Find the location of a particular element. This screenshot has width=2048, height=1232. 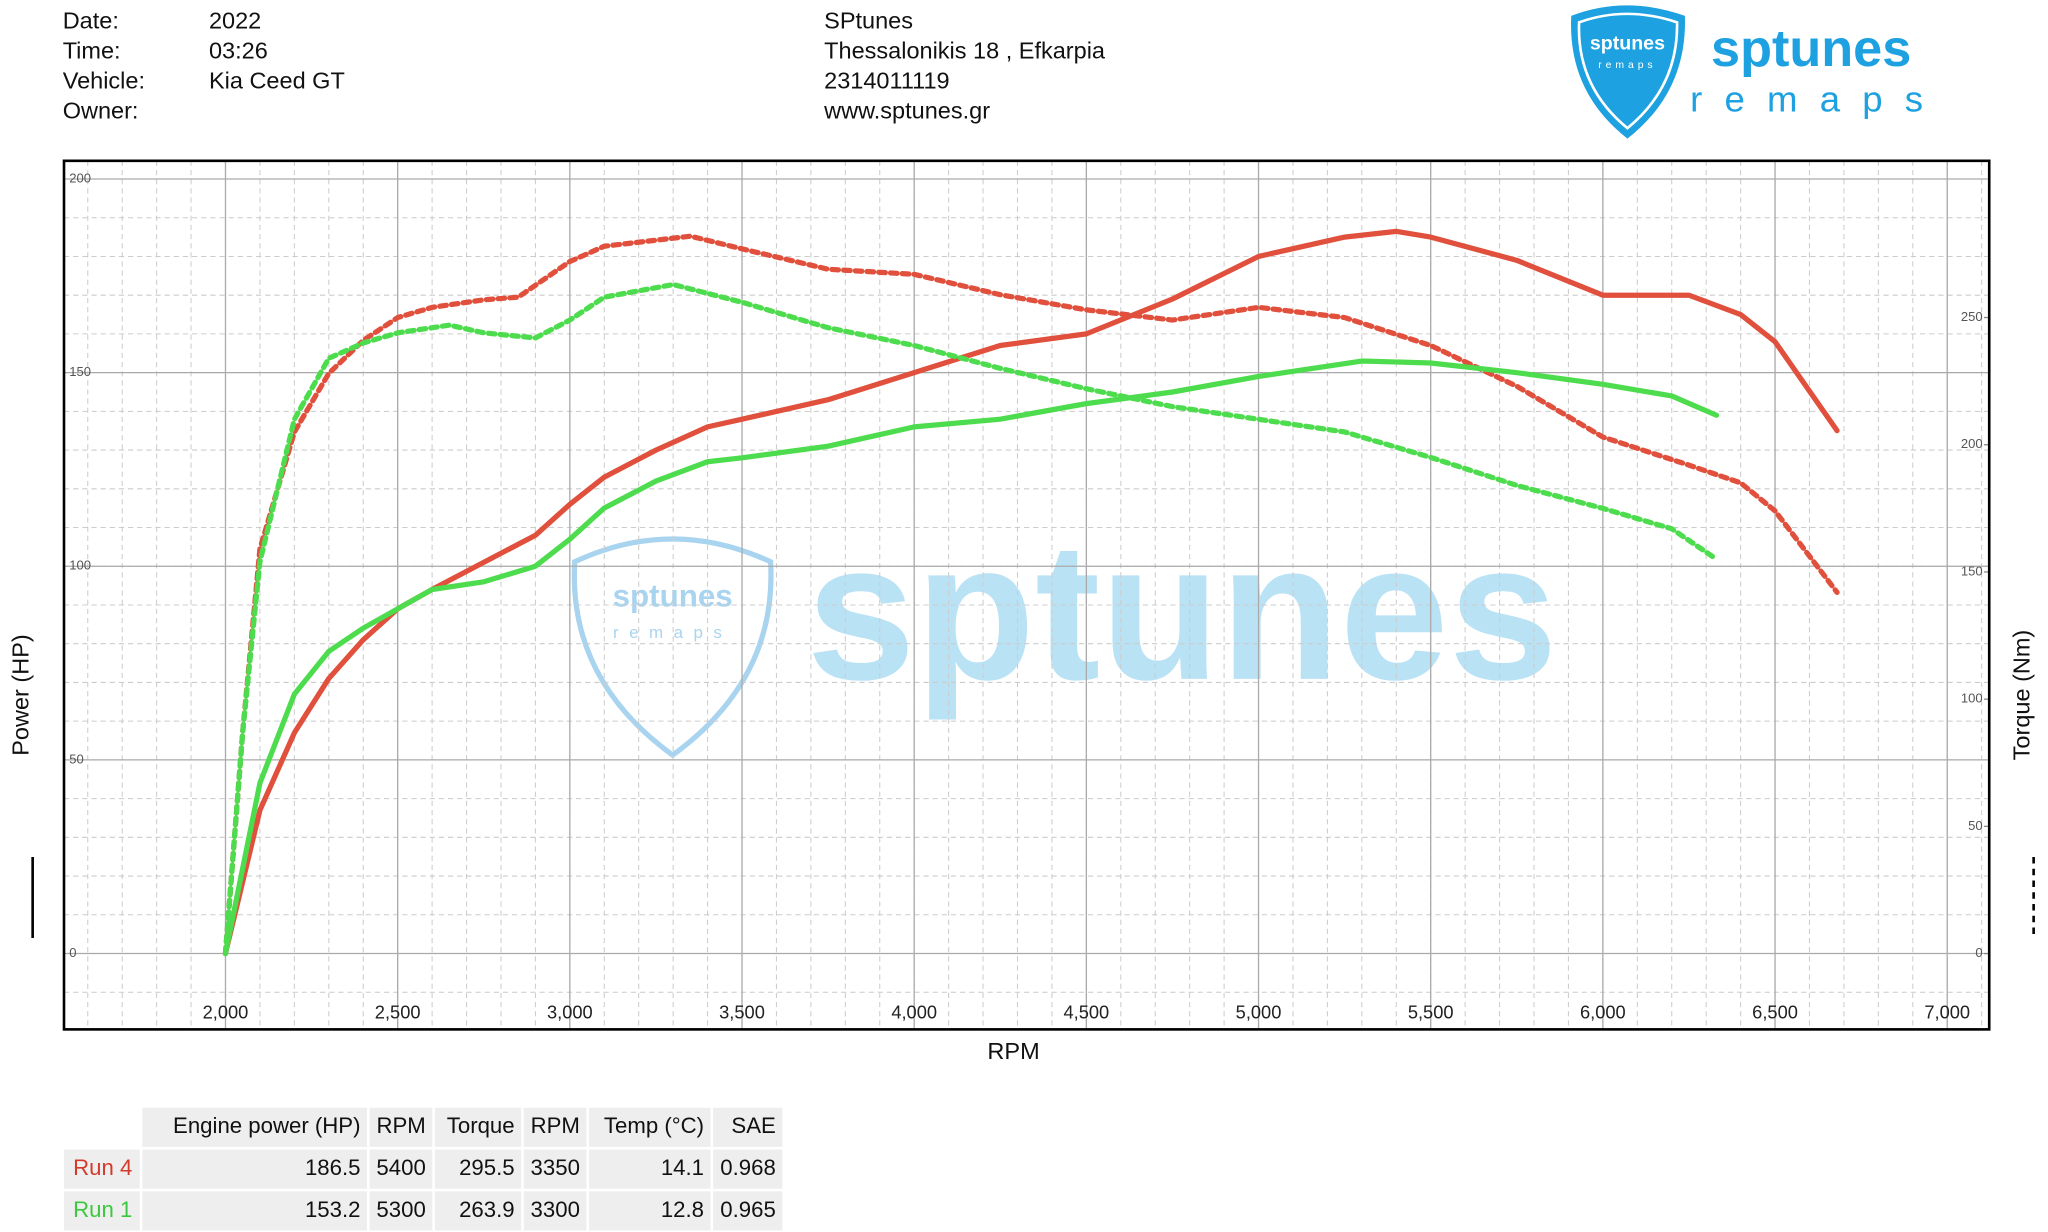

watermark-name: sptunes is located at coordinates (1181, 611).